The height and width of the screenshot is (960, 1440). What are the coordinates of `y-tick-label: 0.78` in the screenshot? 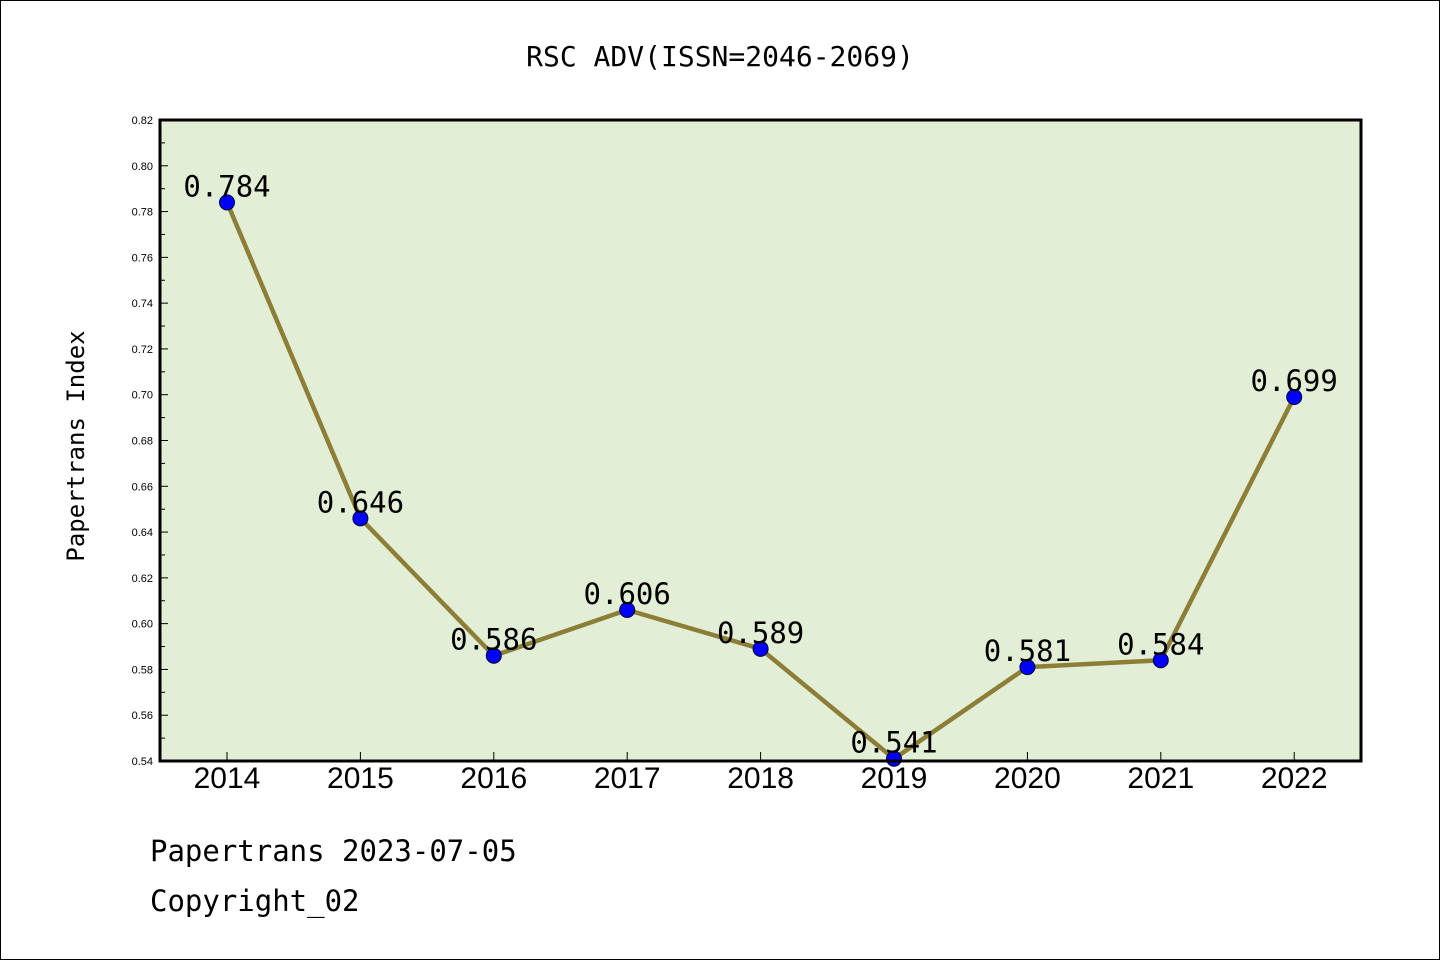 It's located at (142, 213).